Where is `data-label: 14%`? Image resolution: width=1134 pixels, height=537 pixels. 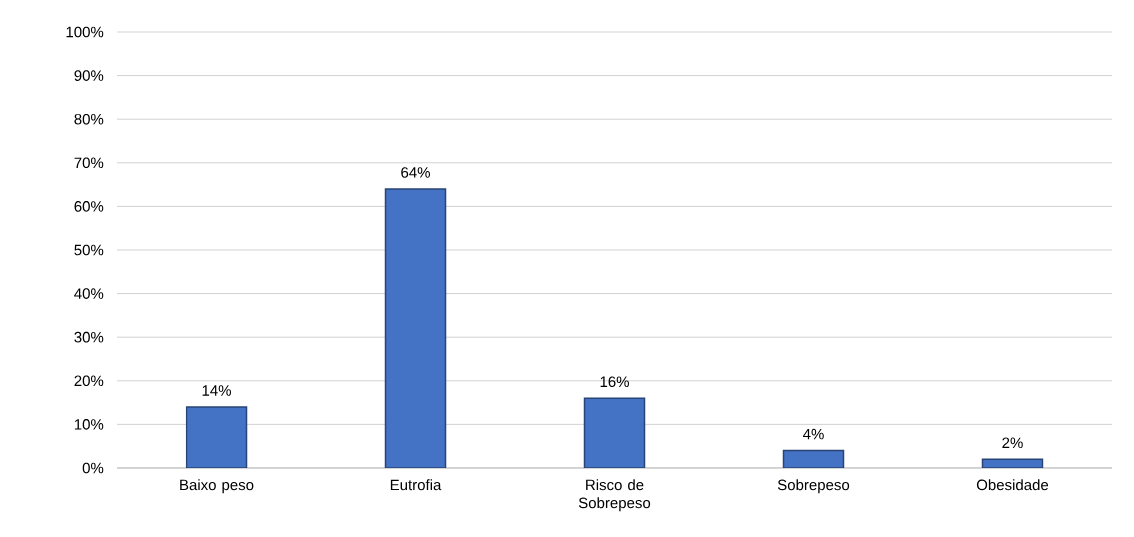
data-label: 14% is located at coordinates (216, 390).